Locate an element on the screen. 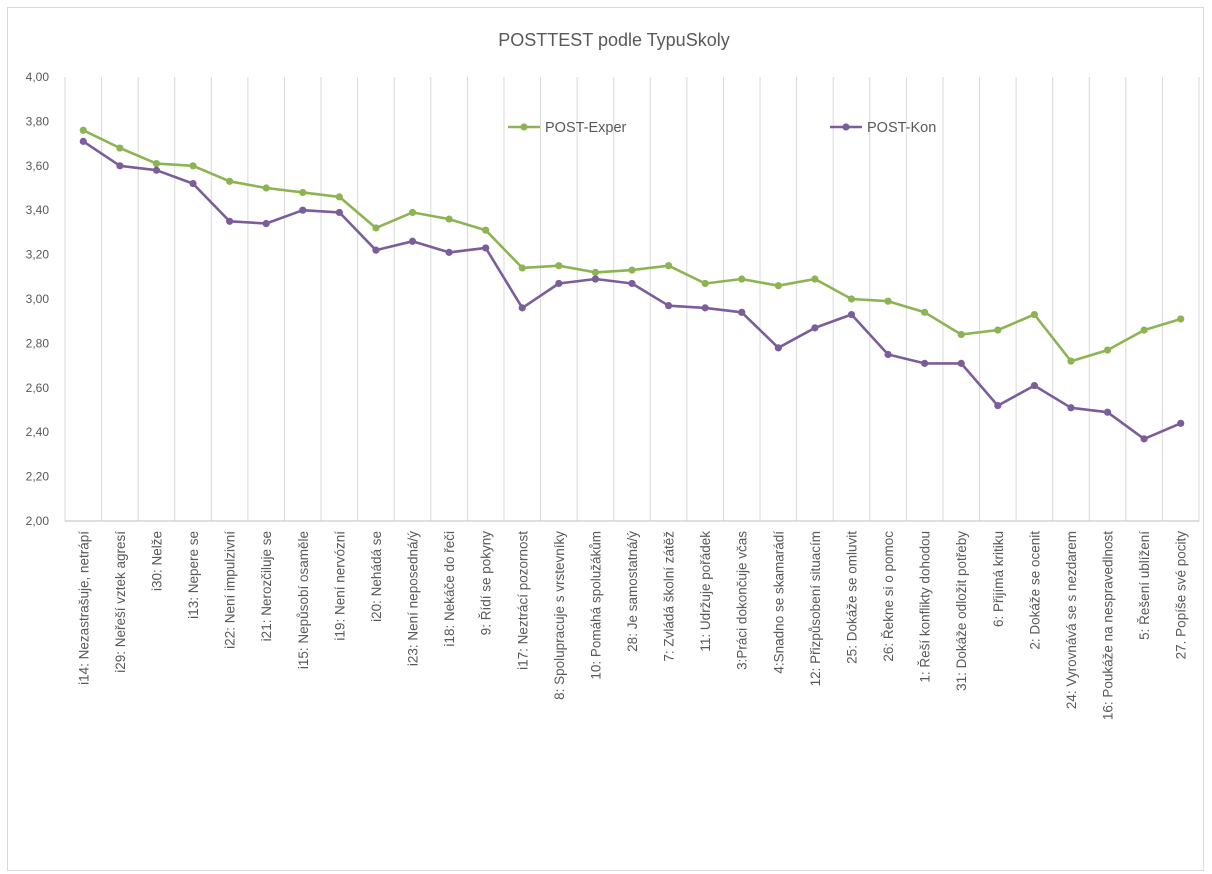  x-tick-label: i21: Nerozčiluje se is located at coordinates (266, 586).